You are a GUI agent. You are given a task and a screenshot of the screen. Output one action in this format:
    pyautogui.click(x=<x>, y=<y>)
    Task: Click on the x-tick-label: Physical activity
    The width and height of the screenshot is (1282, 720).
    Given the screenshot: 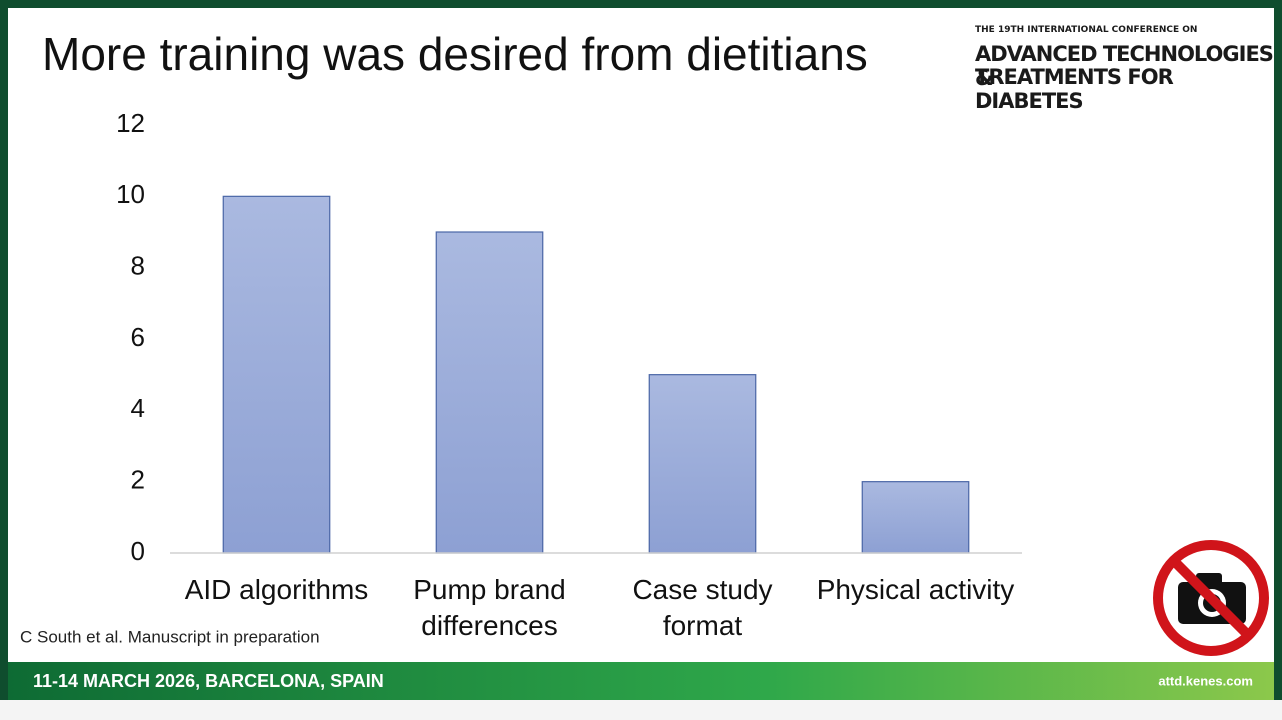 What is the action you would take?
    pyautogui.click(x=915, y=589)
    